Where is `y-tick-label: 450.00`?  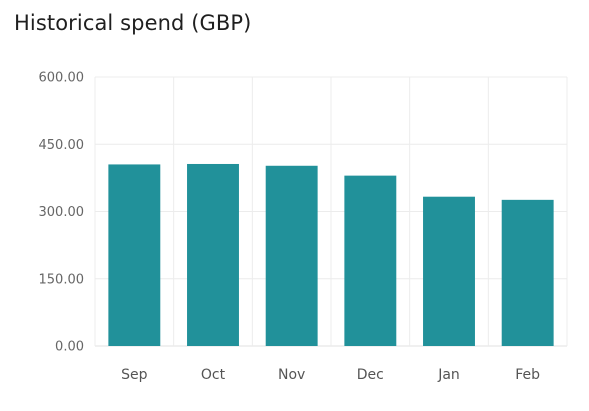 y-tick-label: 450.00 is located at coordinates (62, 145).